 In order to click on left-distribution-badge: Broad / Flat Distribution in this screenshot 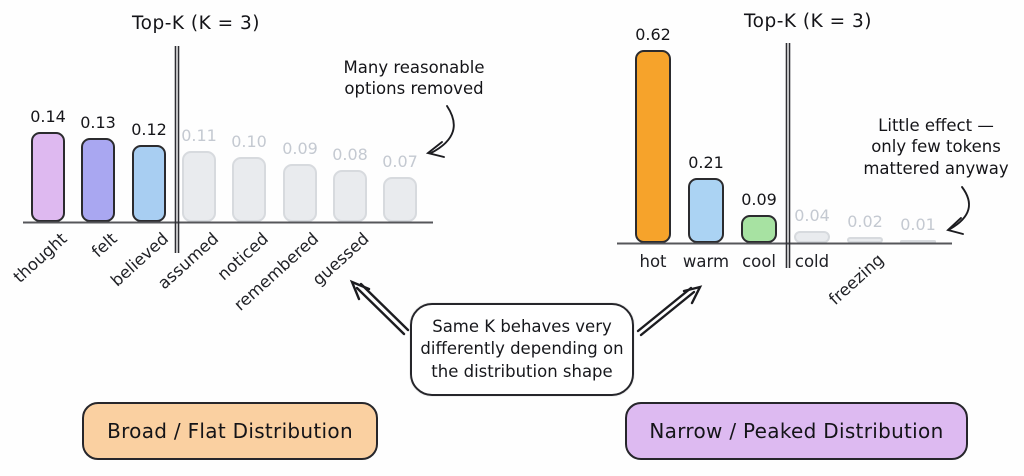, I will do `click(230, 431)`.